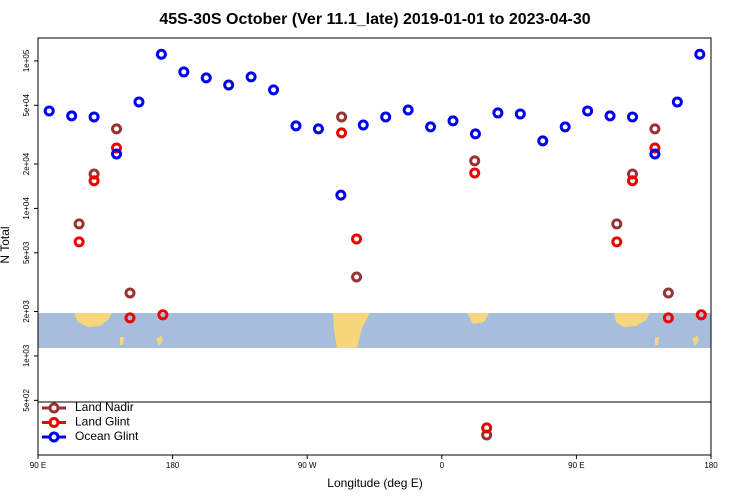  What do you see at coordinates (26, 105) in the screenshot?
I see `y-tick-label: 5e+04` at bounding box center [26, 105].